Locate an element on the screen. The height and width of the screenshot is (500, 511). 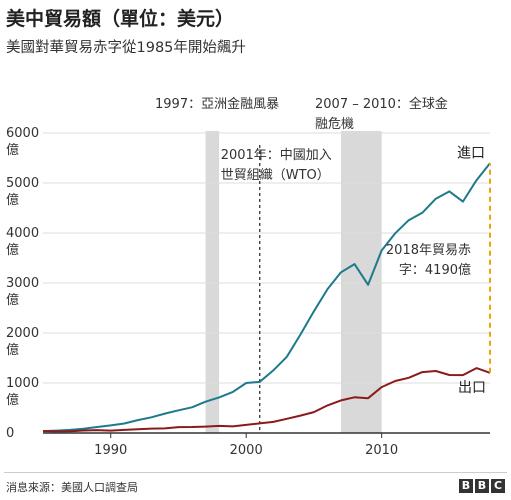
imports-label: 進口 is located at coordinates (471, 153).